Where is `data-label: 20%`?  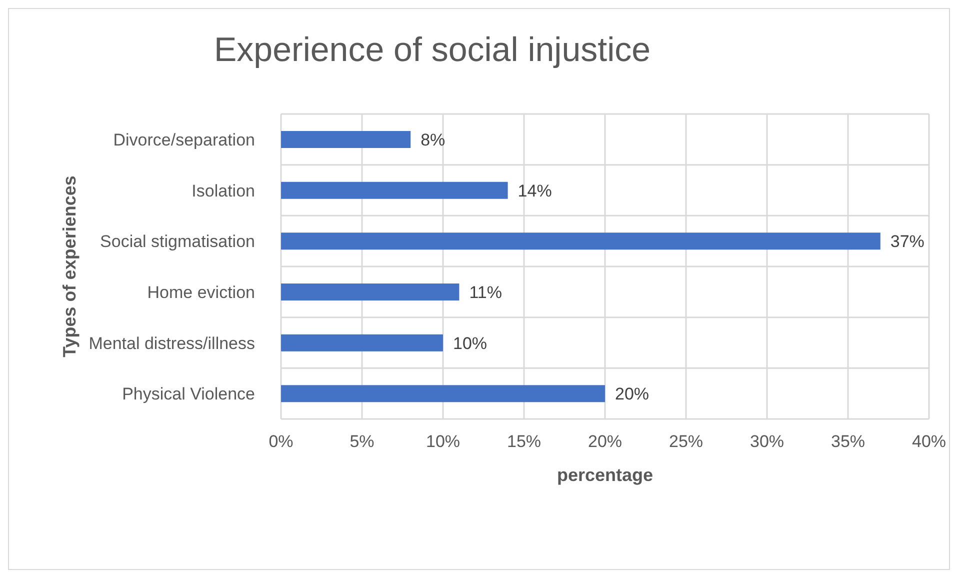 data-label: 20% is located at coordinates (632, 394).